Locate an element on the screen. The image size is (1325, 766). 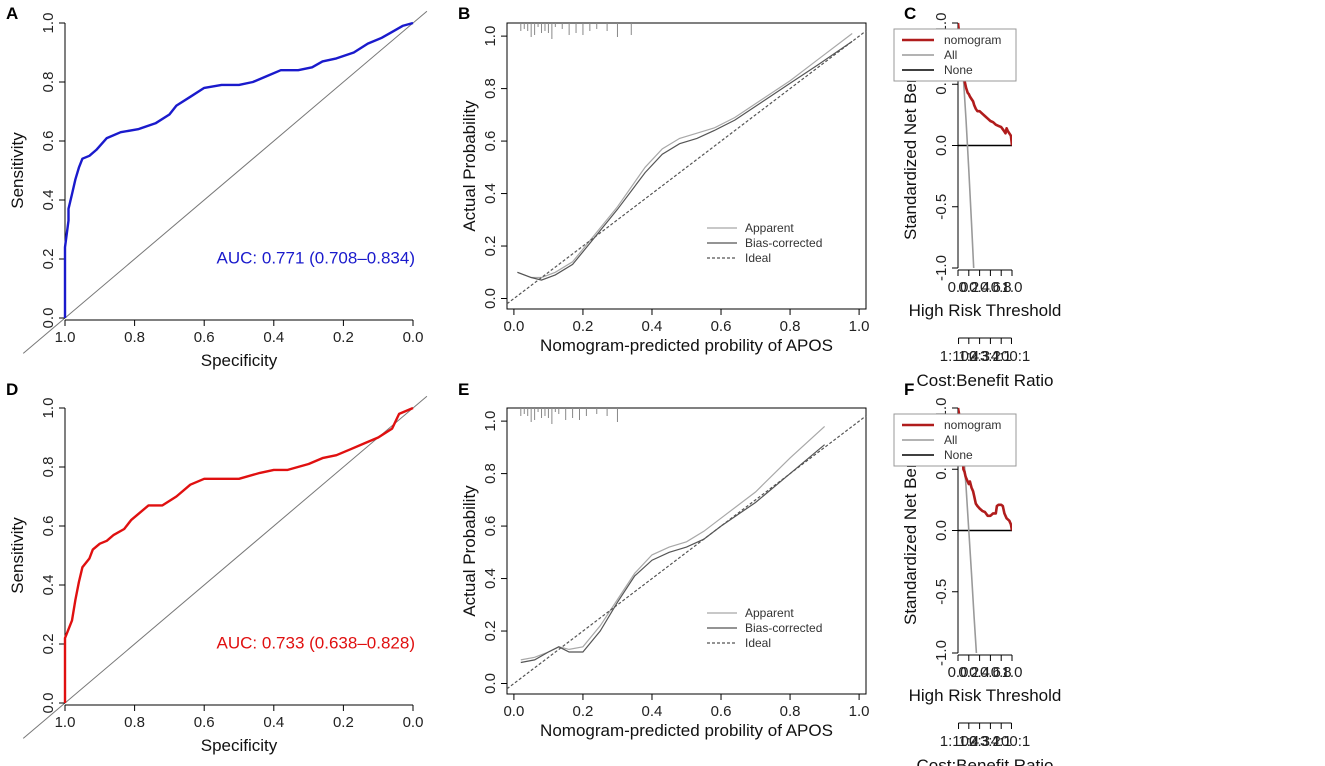
x-axis-label: Specificity is located at coordinates (239, 360).